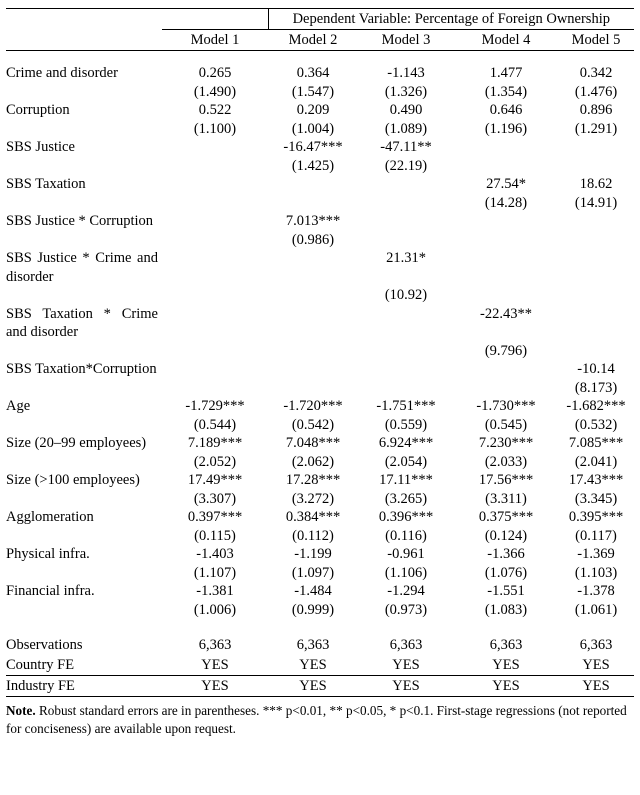 The width and height of the screenshot is (640, 795). What do you see at coordinates (84, 686) in the screenshot?
I see `summary-label: Industry FE` at bounding box center [84, 686].